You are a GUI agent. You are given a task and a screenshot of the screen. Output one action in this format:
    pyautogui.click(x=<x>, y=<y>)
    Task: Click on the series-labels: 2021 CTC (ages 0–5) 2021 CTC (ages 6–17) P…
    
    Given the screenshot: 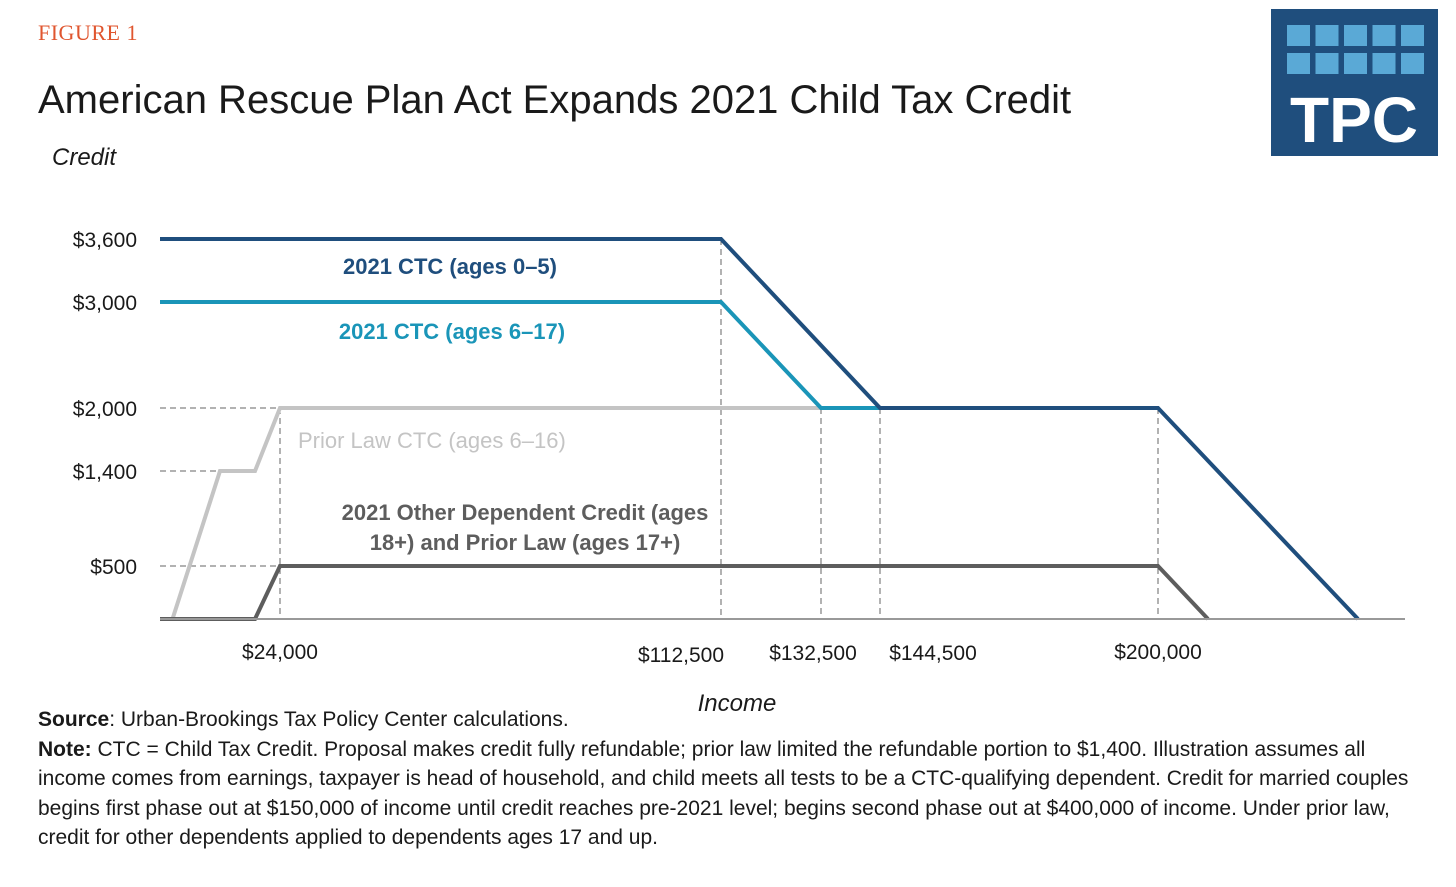 What is the action you would take?
    pyautogui.click(x=503, y=404)
    